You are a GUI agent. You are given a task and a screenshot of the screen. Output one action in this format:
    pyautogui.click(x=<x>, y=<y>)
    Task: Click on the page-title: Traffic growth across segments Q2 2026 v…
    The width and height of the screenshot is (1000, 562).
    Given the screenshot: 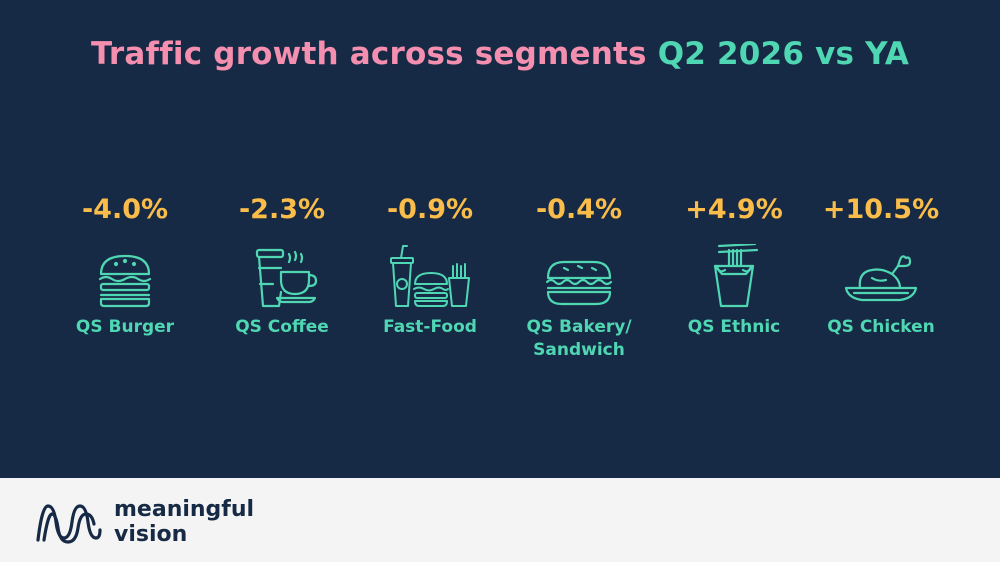 What is the action you would take?
    pyautogui.click(x=500, y=54)
    